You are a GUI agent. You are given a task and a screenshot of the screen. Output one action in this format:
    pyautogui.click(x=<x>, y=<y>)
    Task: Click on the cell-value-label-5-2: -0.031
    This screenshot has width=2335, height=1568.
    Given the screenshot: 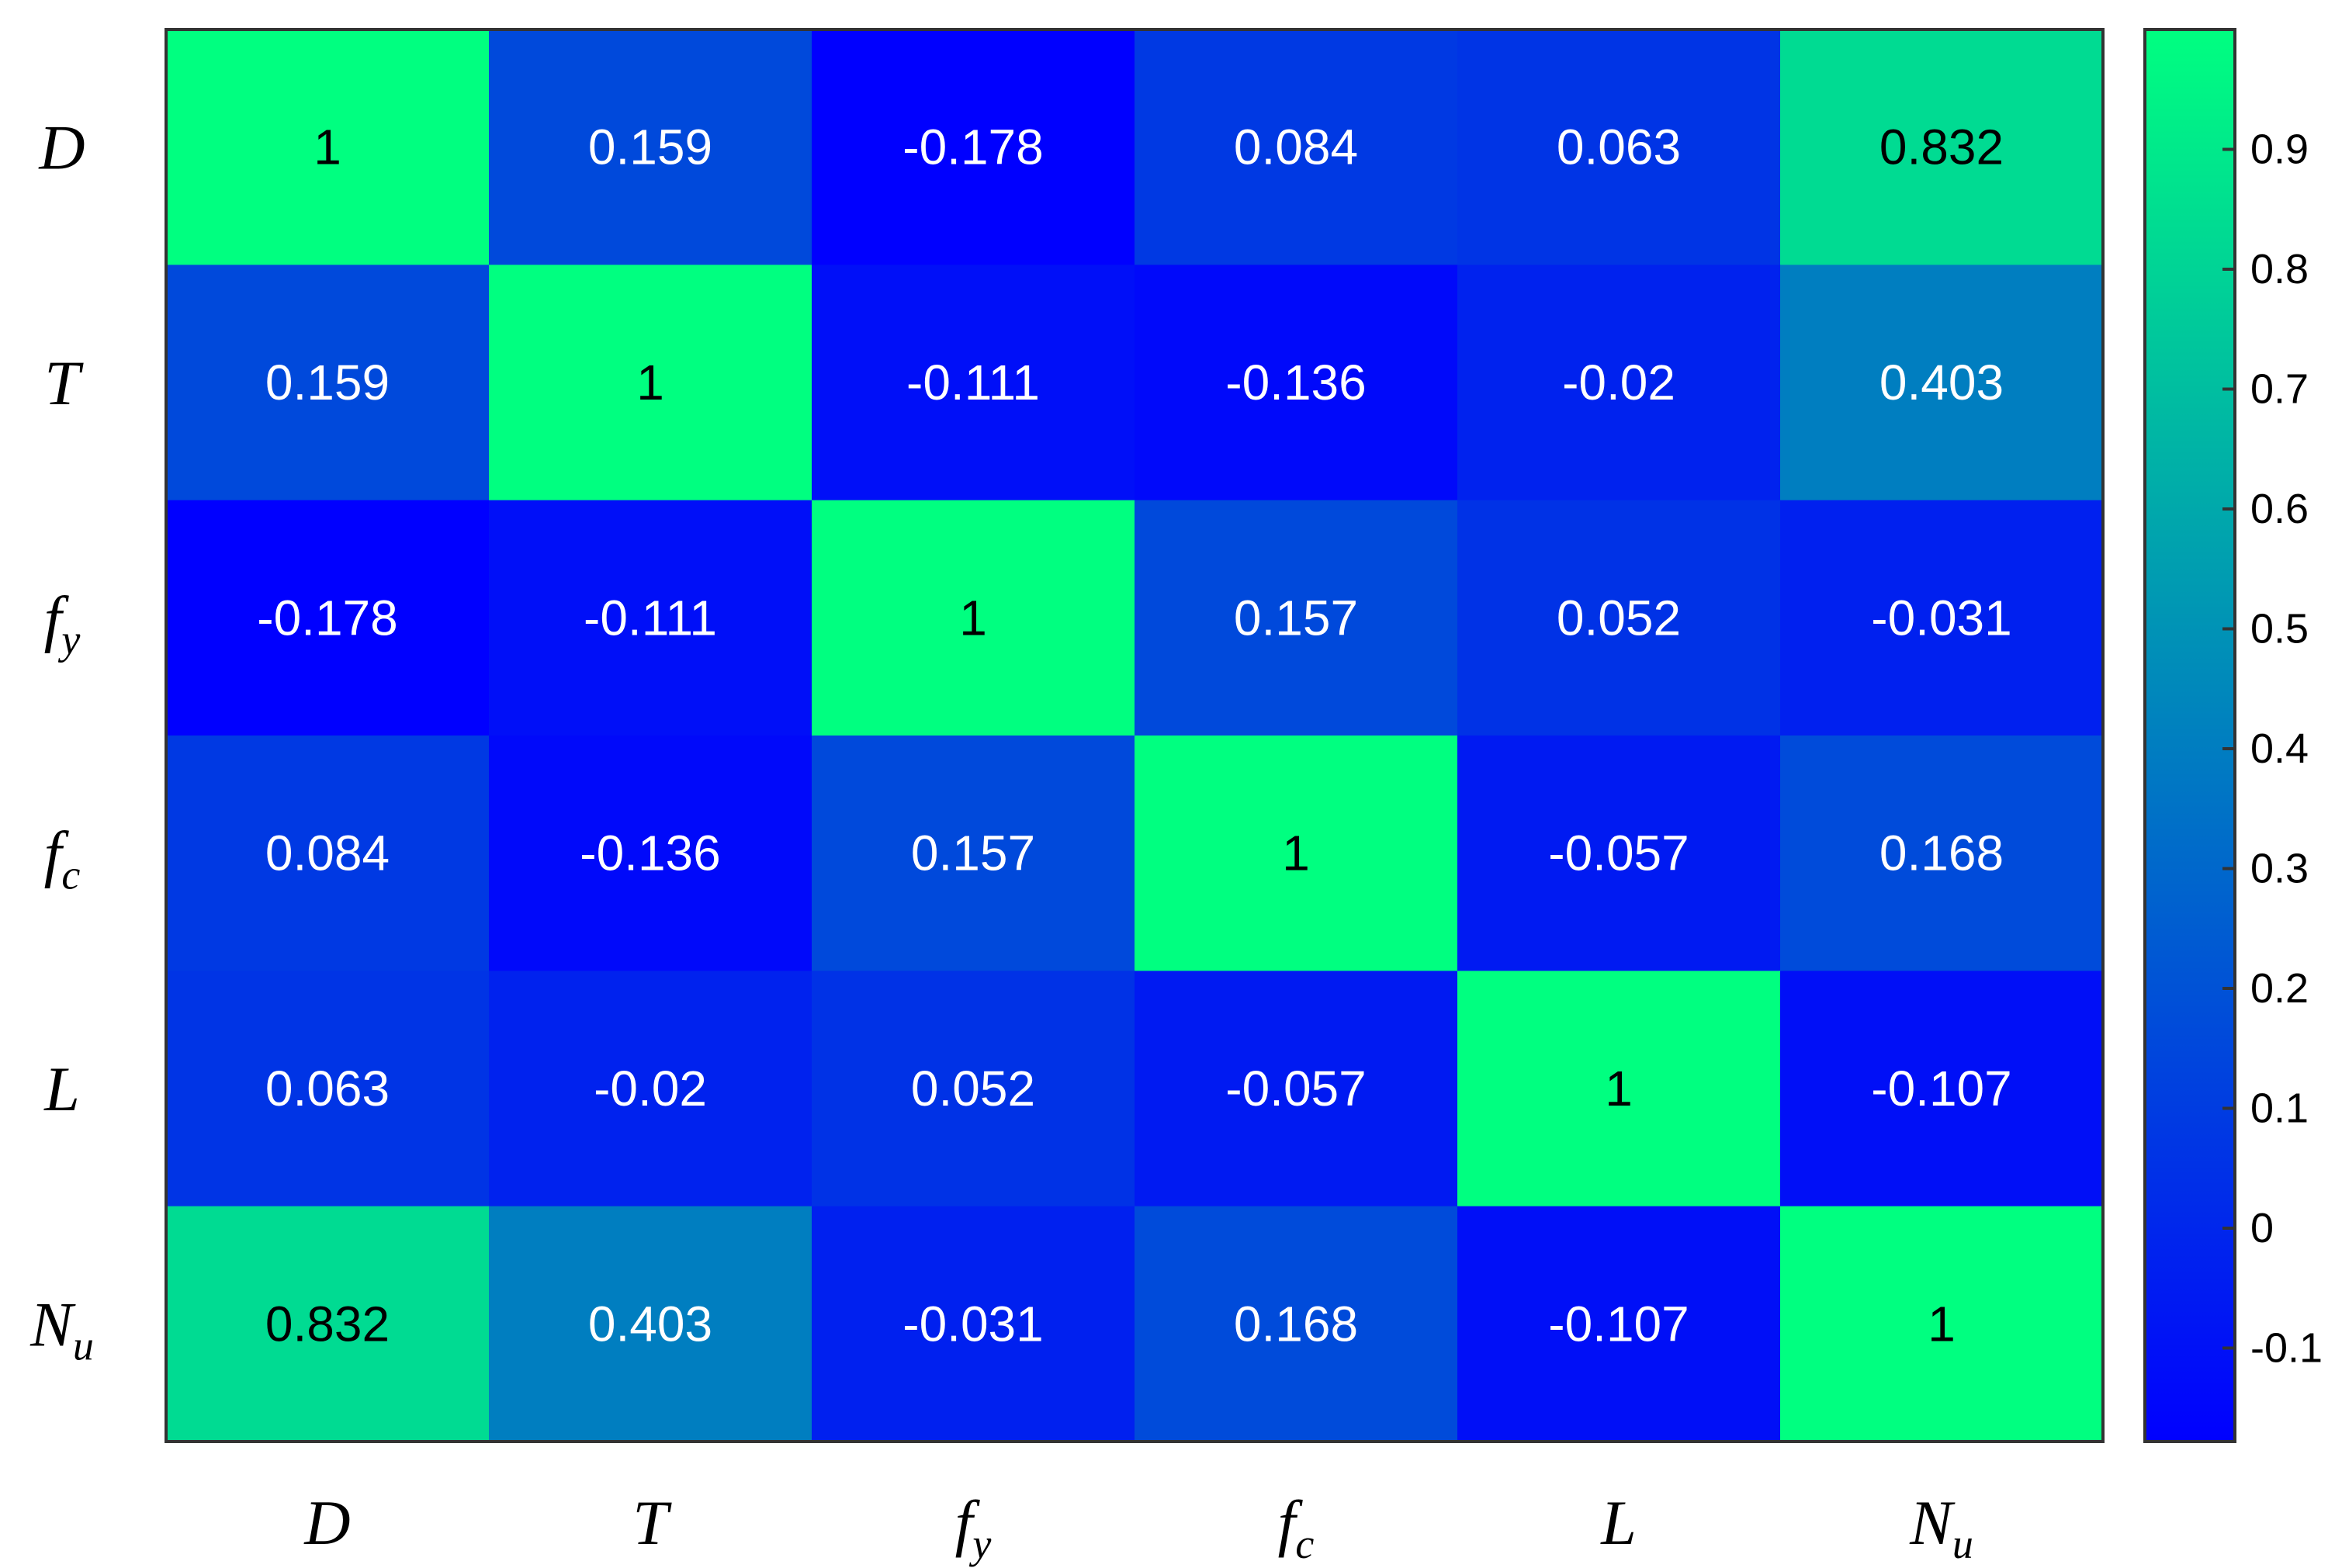 What is the action you would take?
    pyautogui.click(x=972, y=1324)
    